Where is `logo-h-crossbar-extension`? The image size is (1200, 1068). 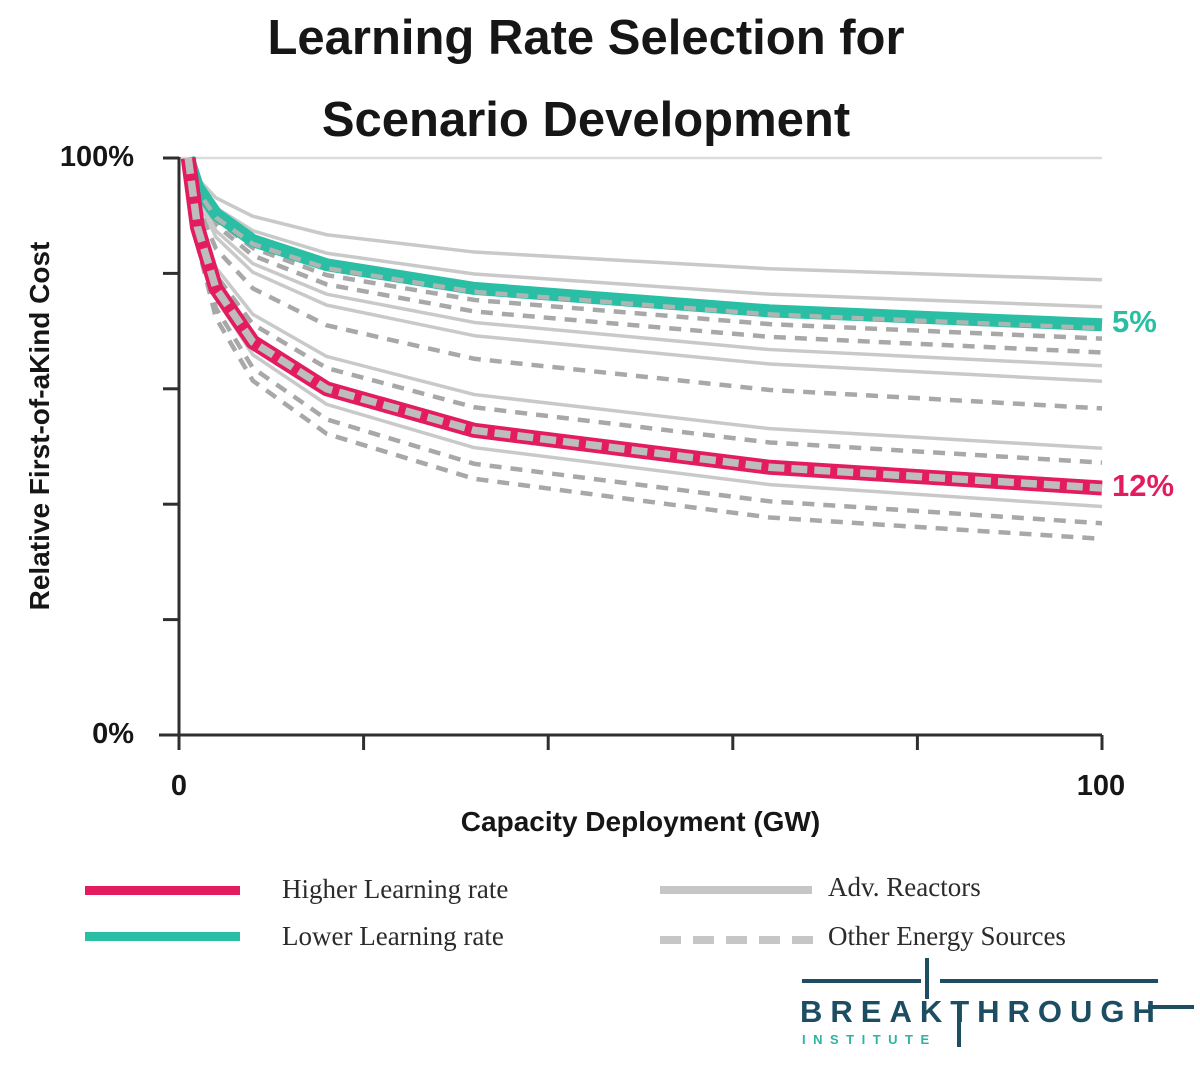
logo-h-crossbar-extension is located at coordinates (1171, 1007).